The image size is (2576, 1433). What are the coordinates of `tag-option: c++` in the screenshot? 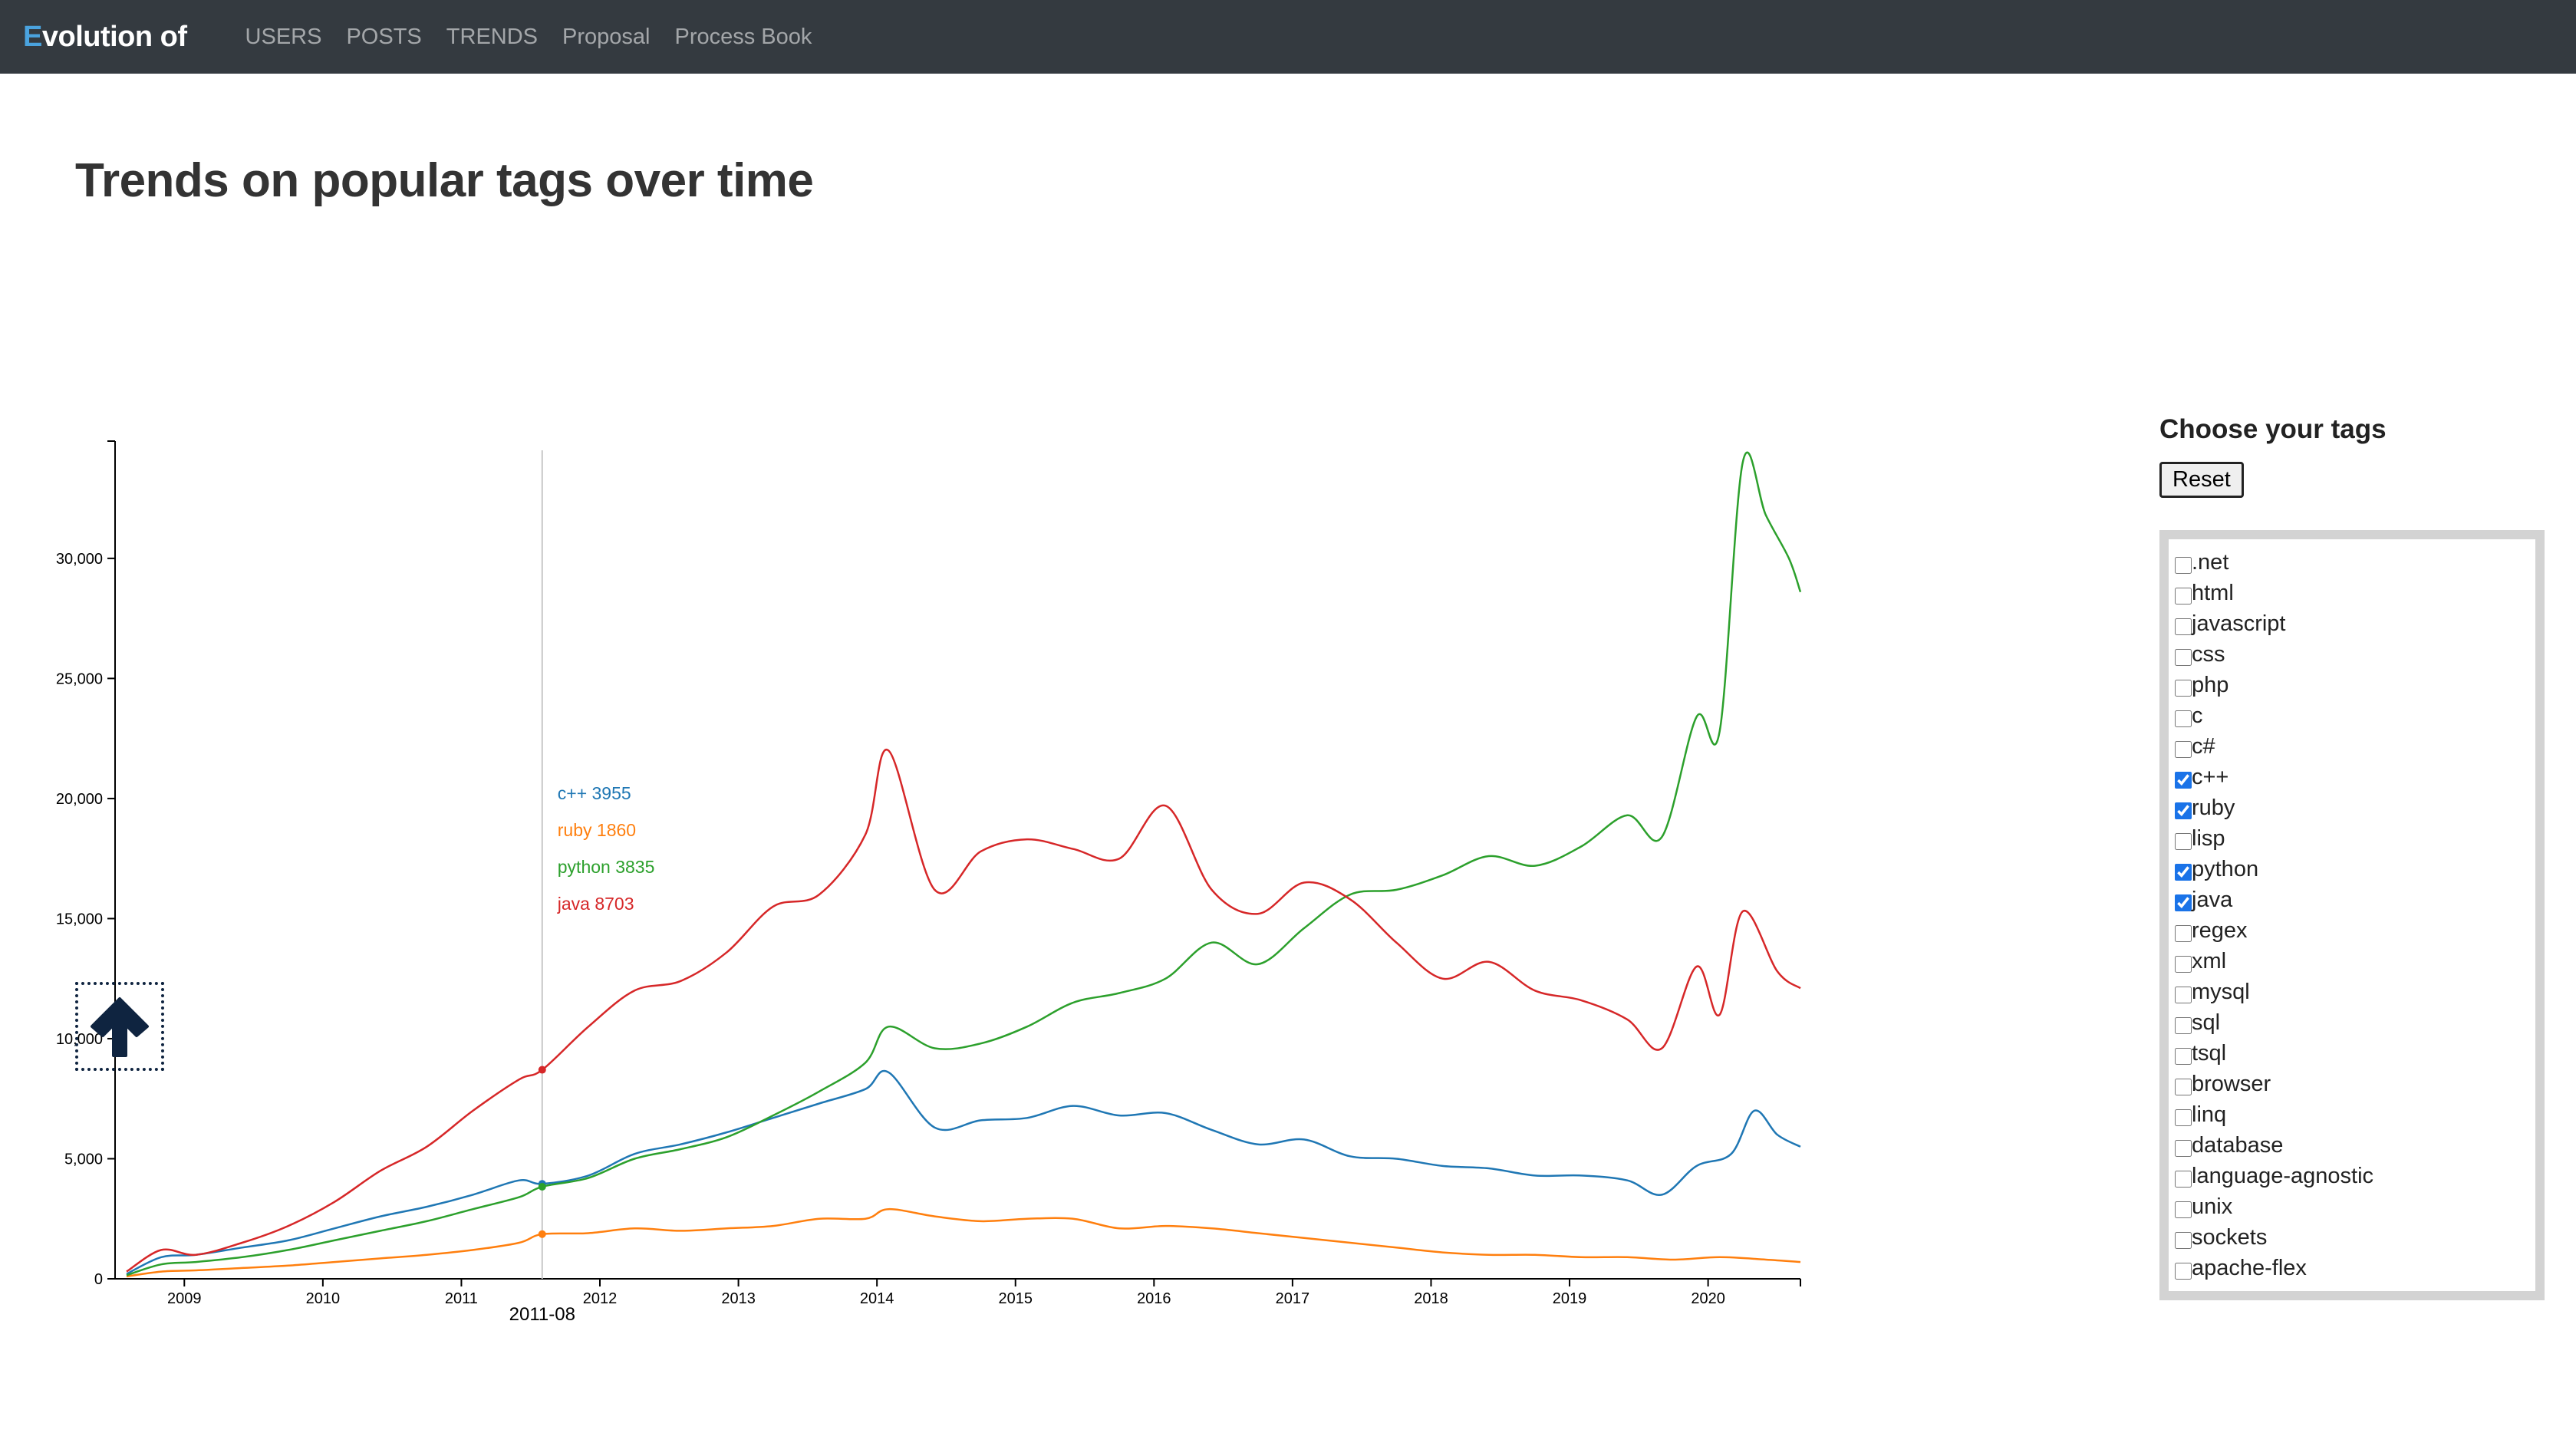 It's located at (2350, 777).